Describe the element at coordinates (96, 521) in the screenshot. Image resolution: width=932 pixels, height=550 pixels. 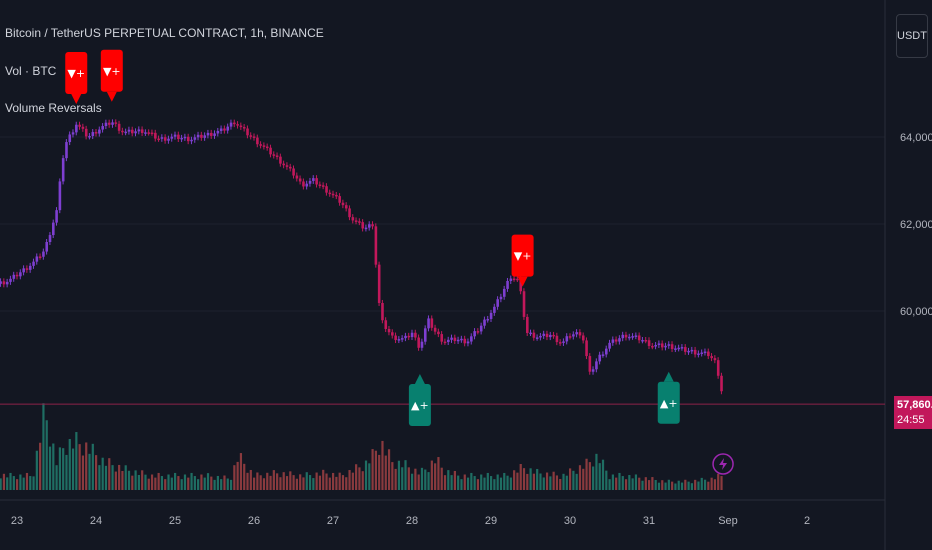
I see `x-tick-label: 24` at that location.